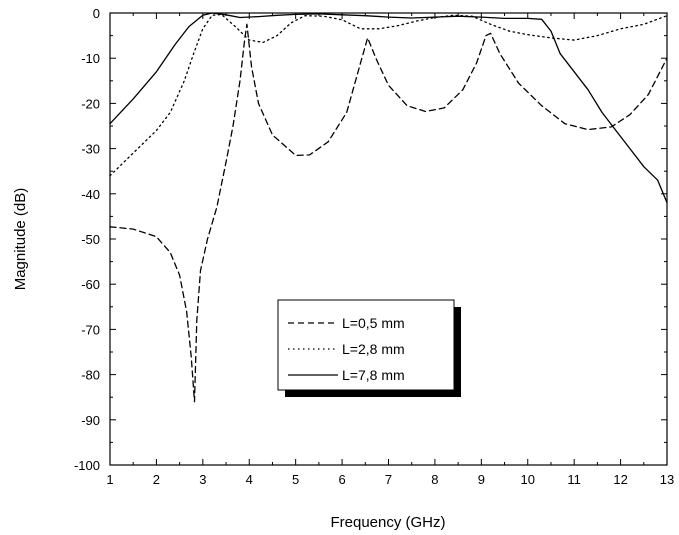 The height and width of the screenshot is (535, 679). I want to click on x-tick-label: 3, so click(202, 479).